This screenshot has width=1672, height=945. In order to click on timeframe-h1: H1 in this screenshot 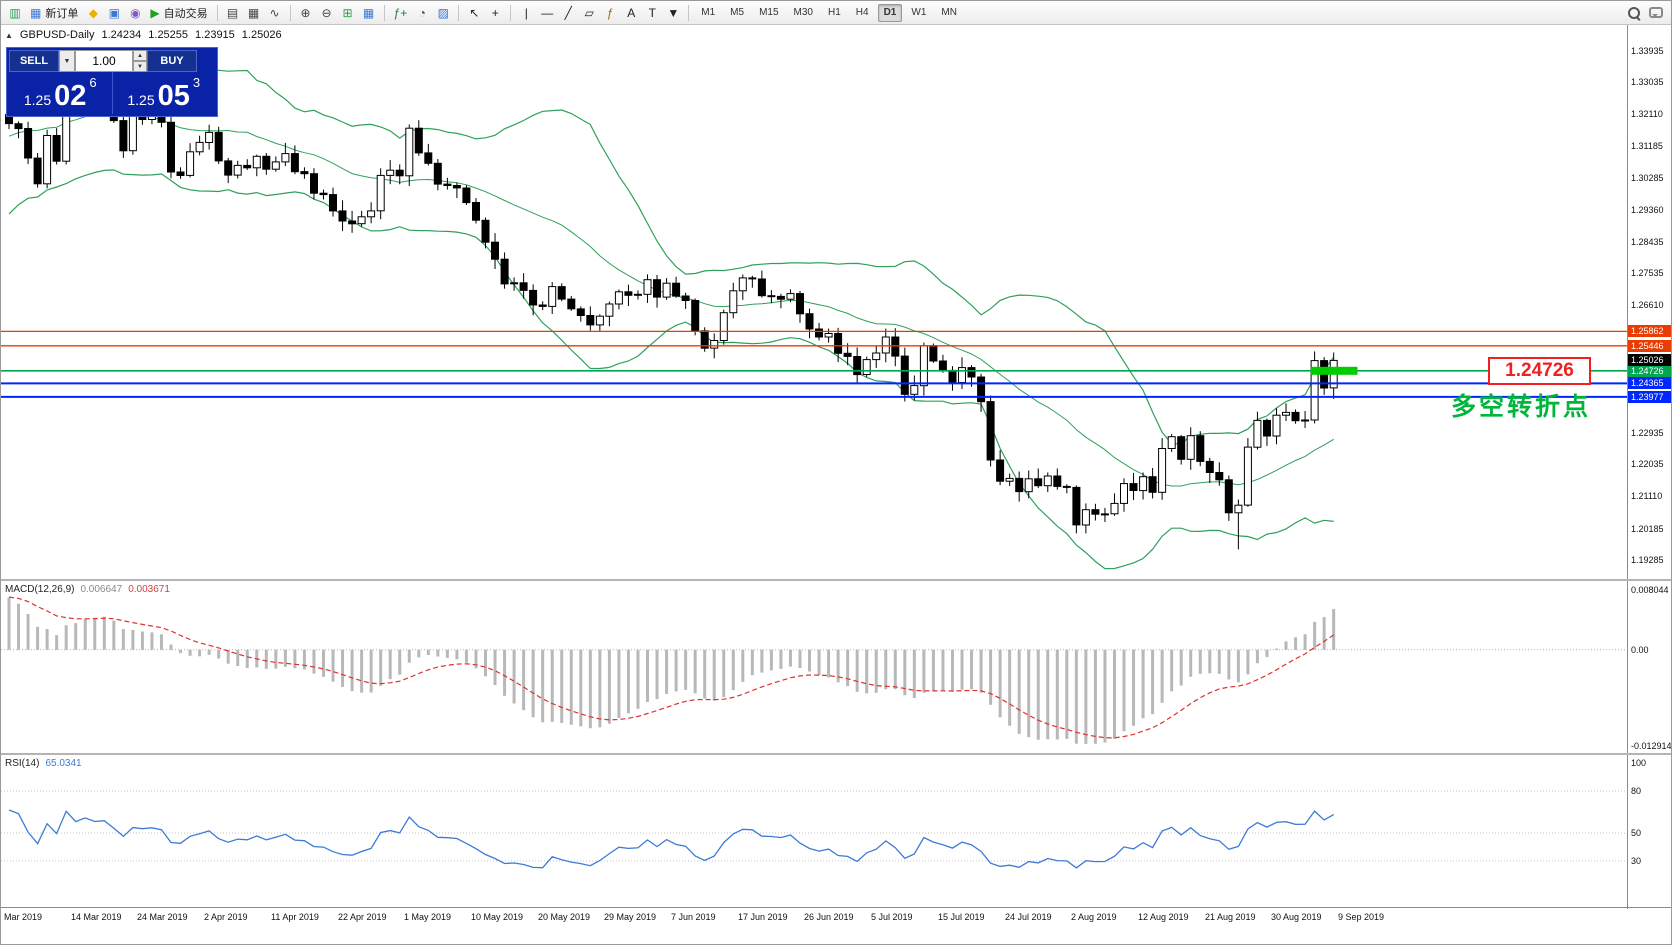, I will do `click(834, 13)`.